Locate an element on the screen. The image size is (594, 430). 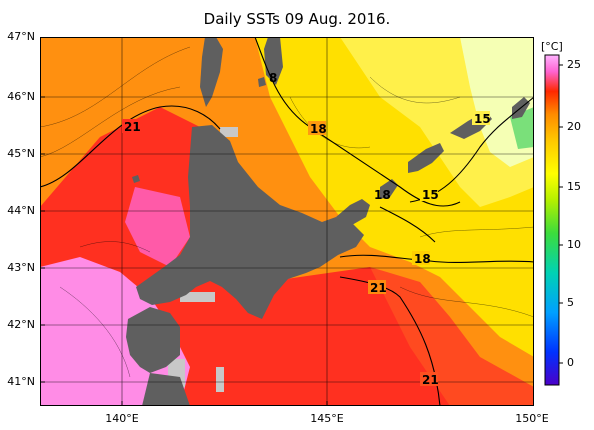
colorbar-tick-label: 20 is located at coordinates (574, 126).